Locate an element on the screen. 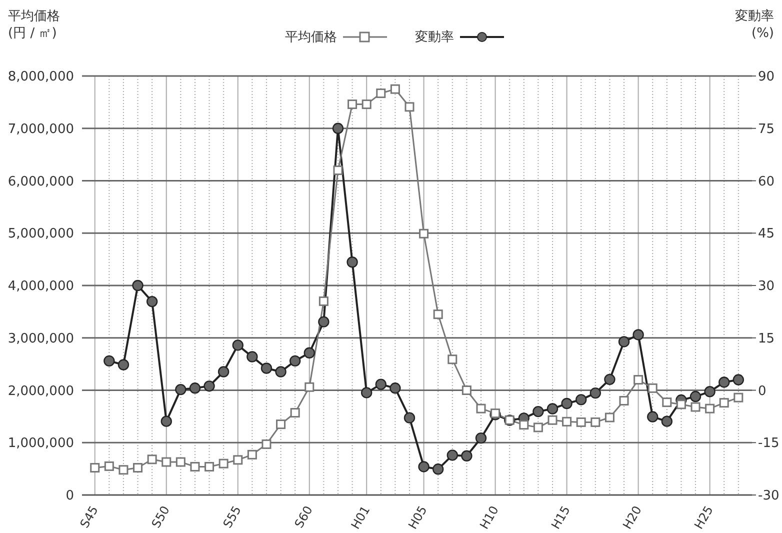  y2-tick-label: 15 is located at coordinates (766, 338).